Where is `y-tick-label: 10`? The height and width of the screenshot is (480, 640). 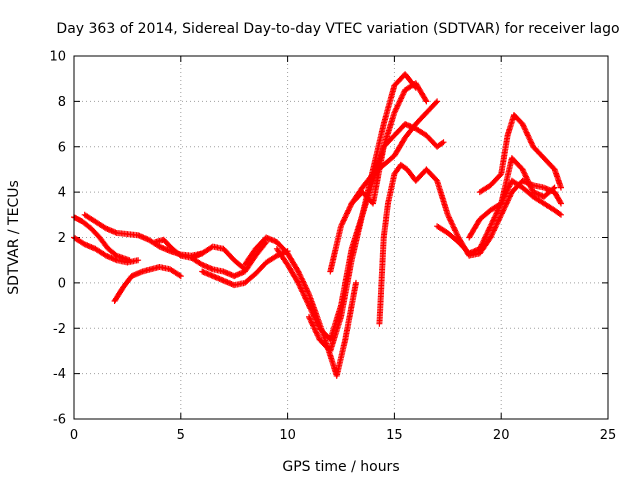 y-tick-label: 10 is located at coordinates (57, 57).